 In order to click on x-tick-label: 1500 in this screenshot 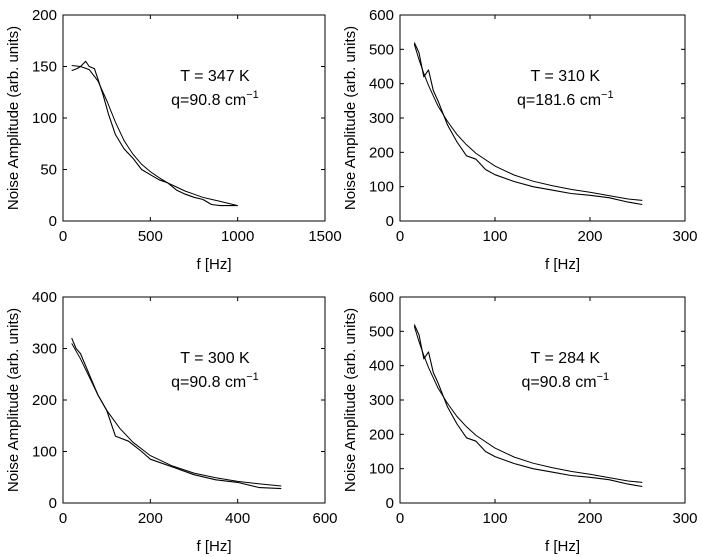, I will do `click(324, 236)`.